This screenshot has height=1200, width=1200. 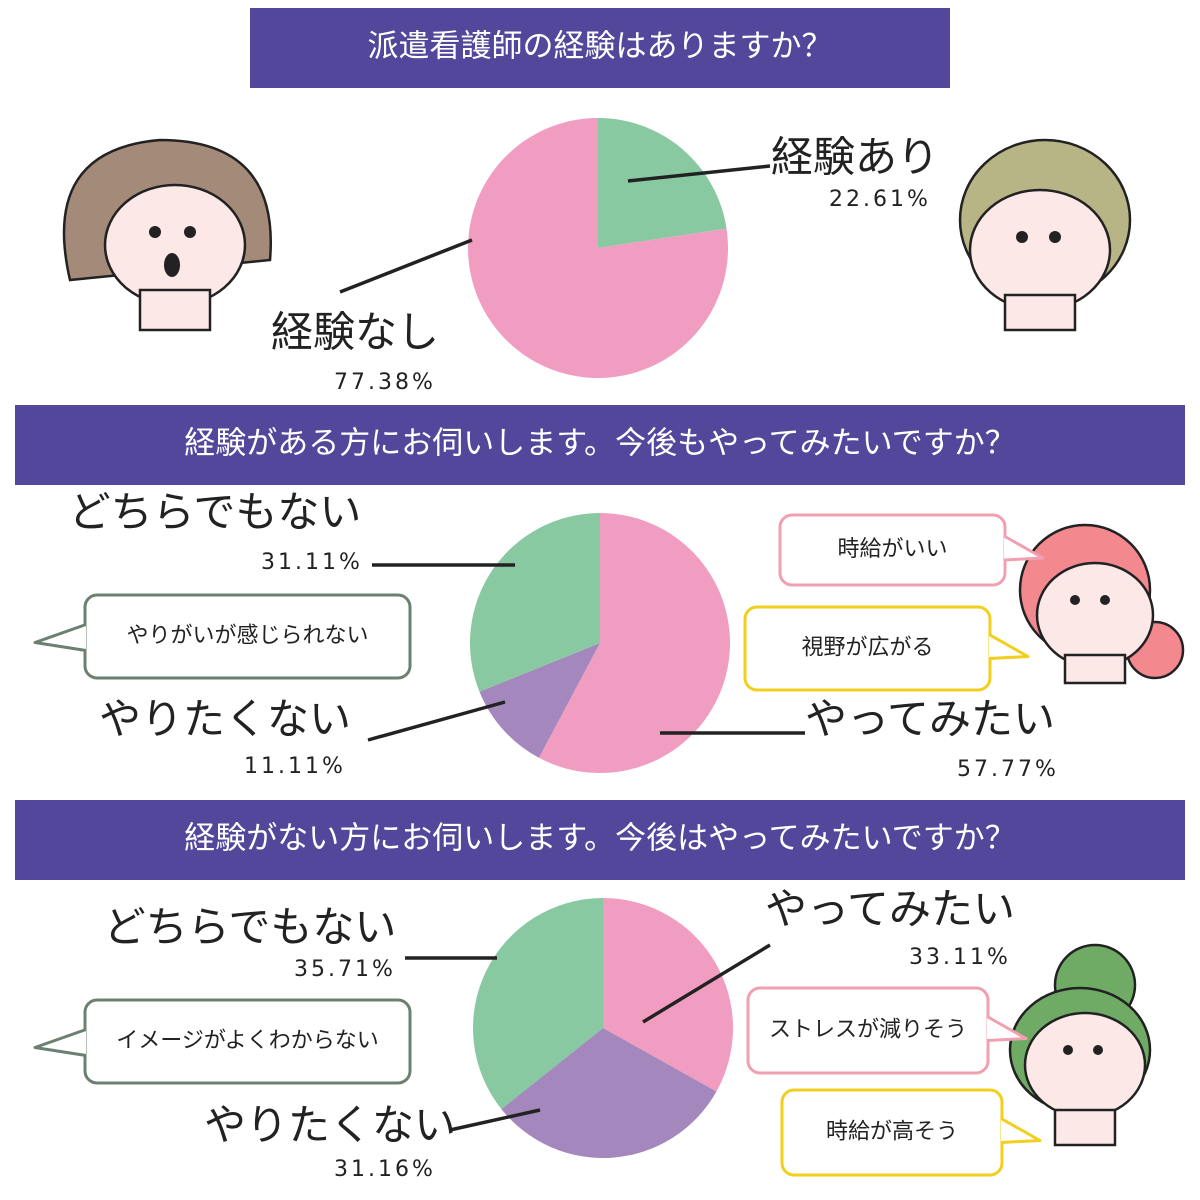 I want to click on speech-bubble: やりがいが感じられない, so click(x=222, y=636).